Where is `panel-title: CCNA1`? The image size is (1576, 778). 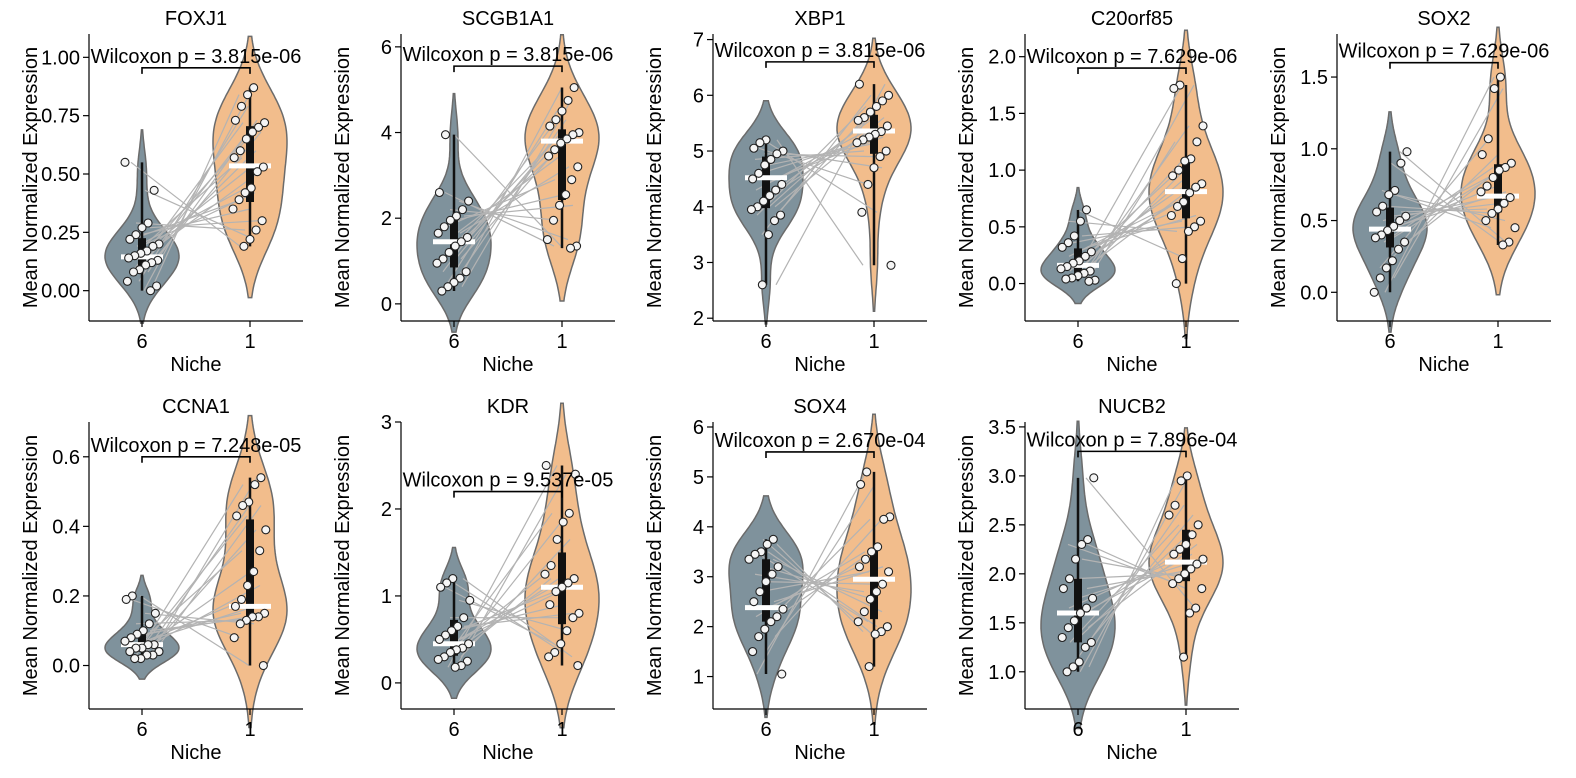 panel-title: CCNA1 is located at coordinates (196, 407).